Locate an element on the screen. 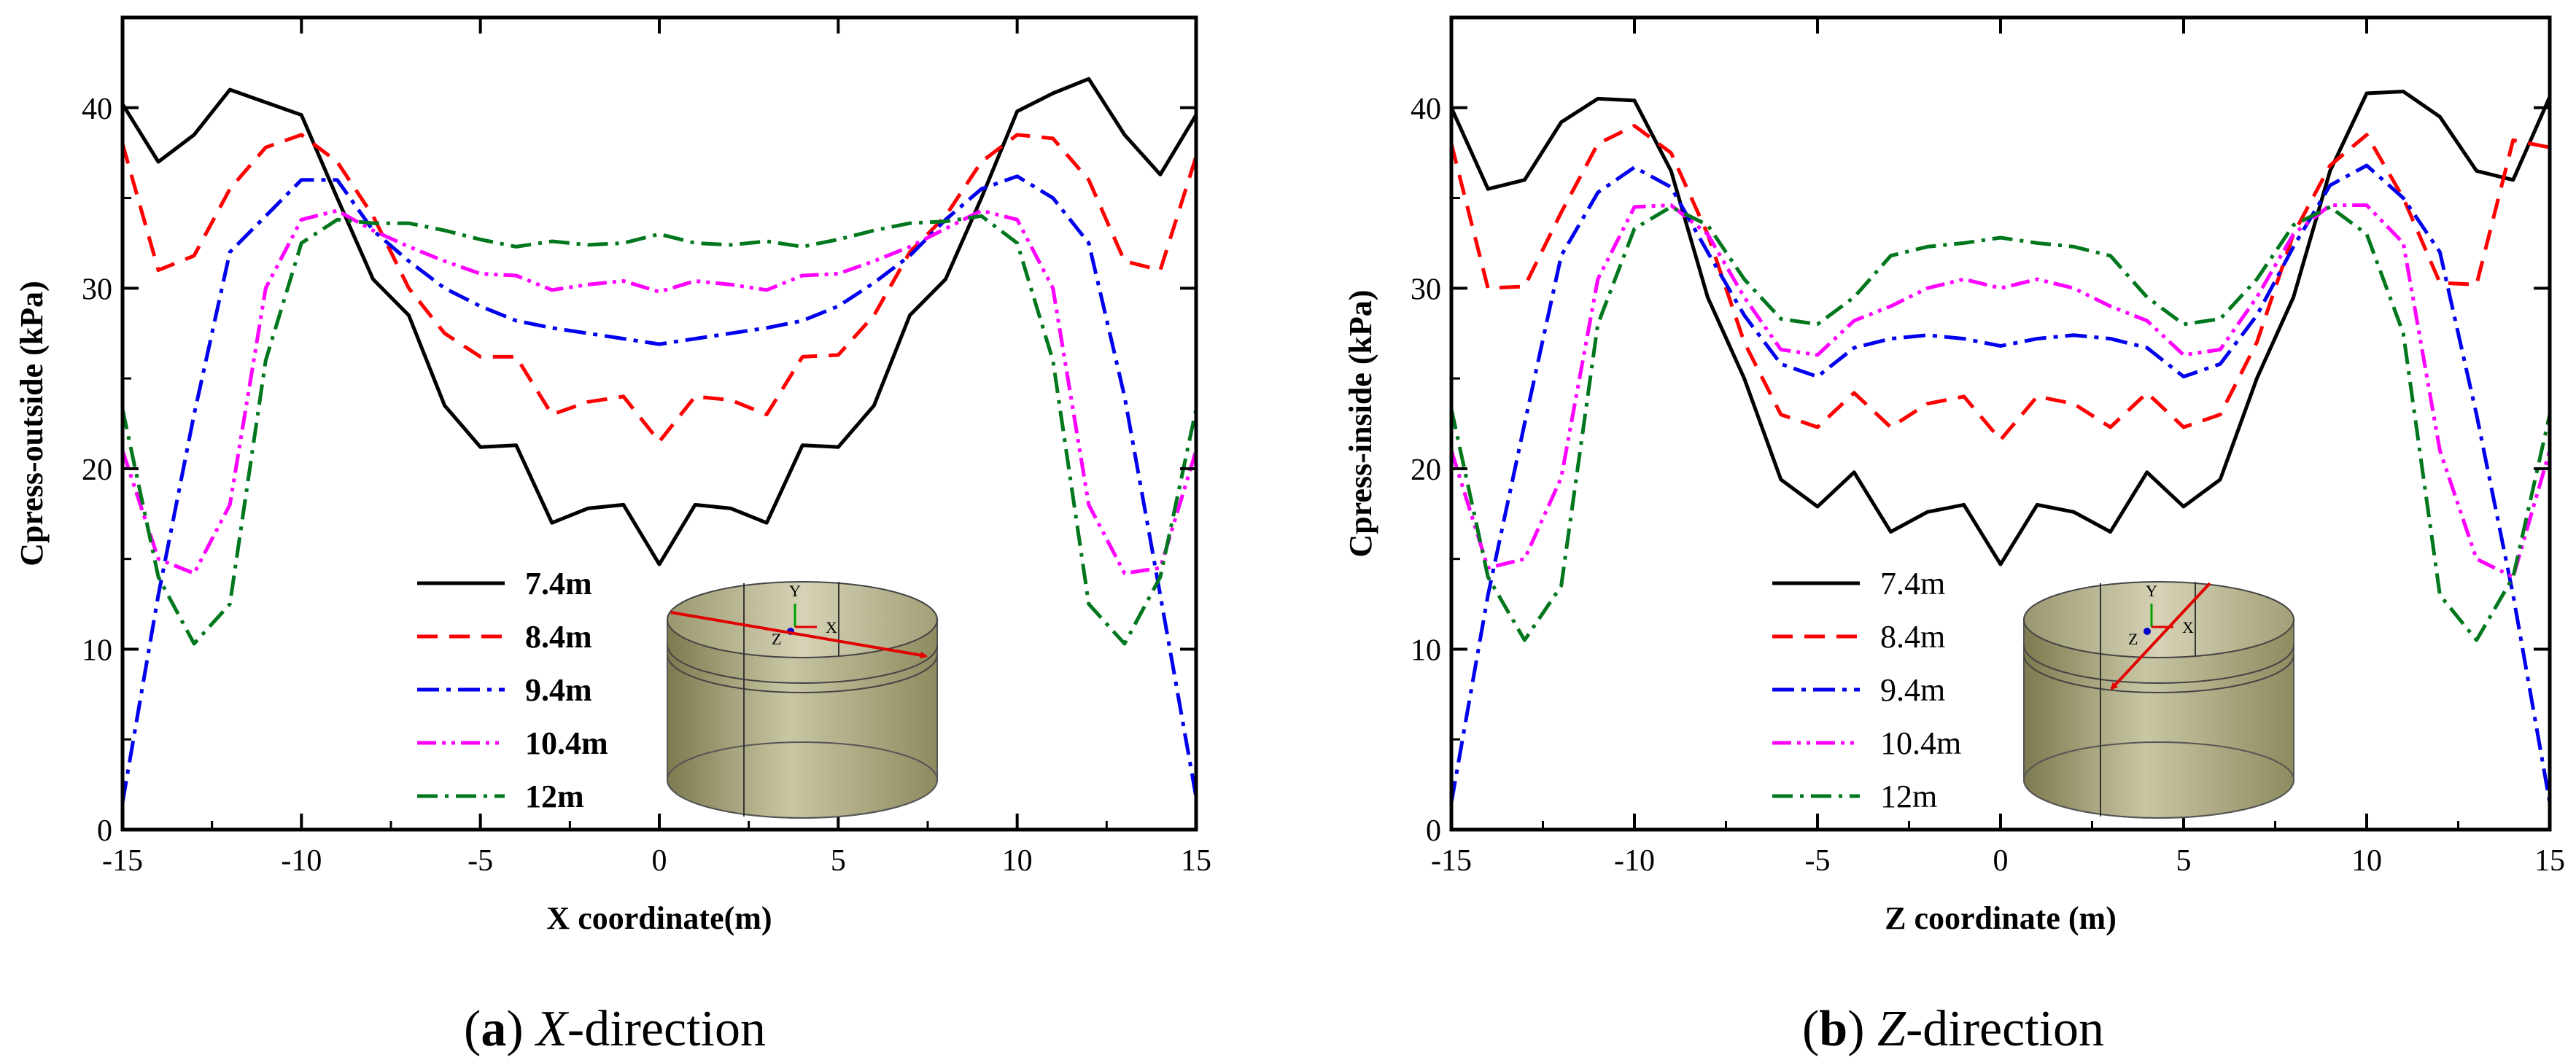 The width and height of the screenshot is (2576, 1060). x-axis-label: Z coordinate (m) is located at coordinates (2001, 918).